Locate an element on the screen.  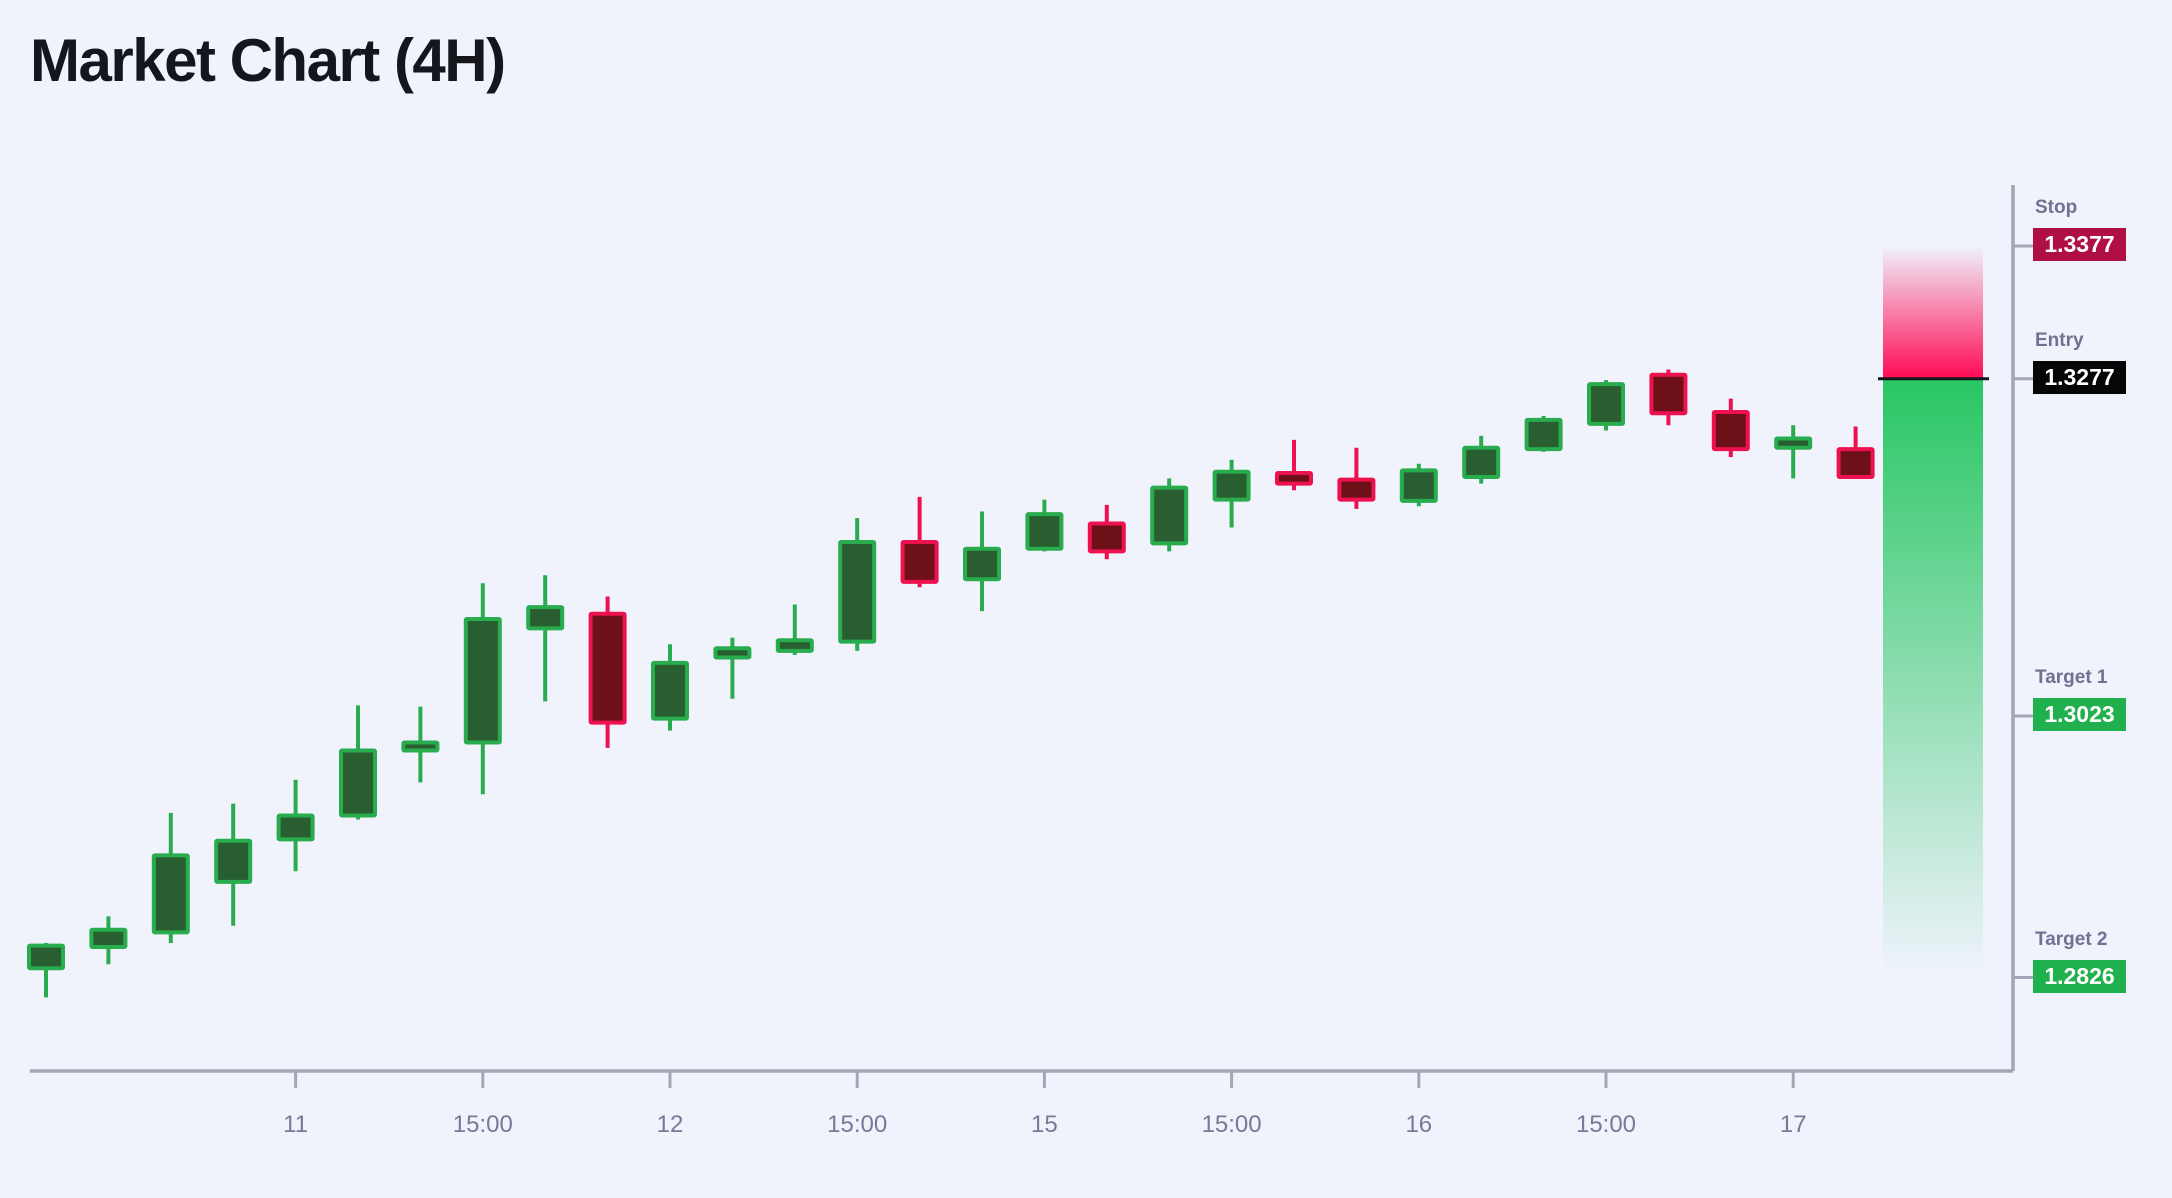
x-tick-label: 12 is located at coordinates (670, 1124).